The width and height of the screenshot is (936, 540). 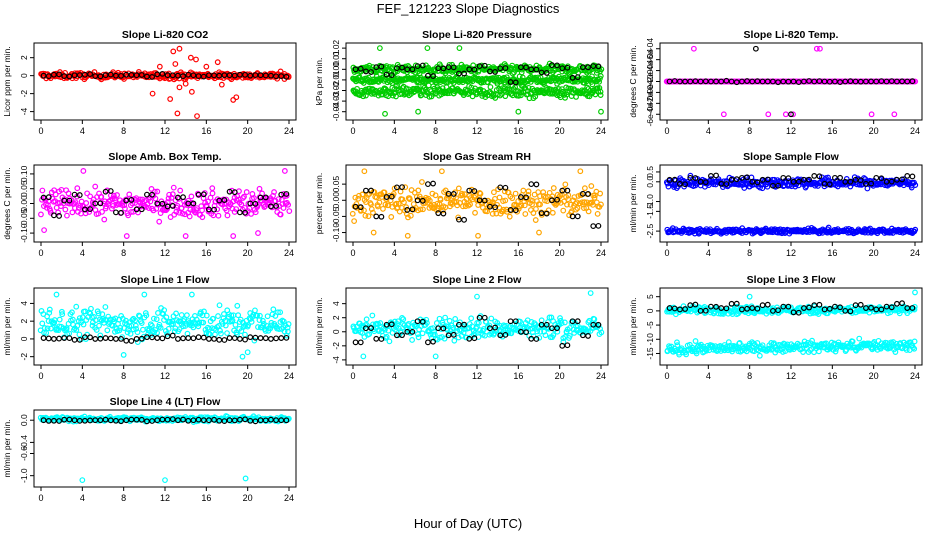 What do you see at coordinates (336, 112) in the screenshot?
I see `slope-li-820-pressure-y-tick-label: -0.04` at bounding box center [336, 112].